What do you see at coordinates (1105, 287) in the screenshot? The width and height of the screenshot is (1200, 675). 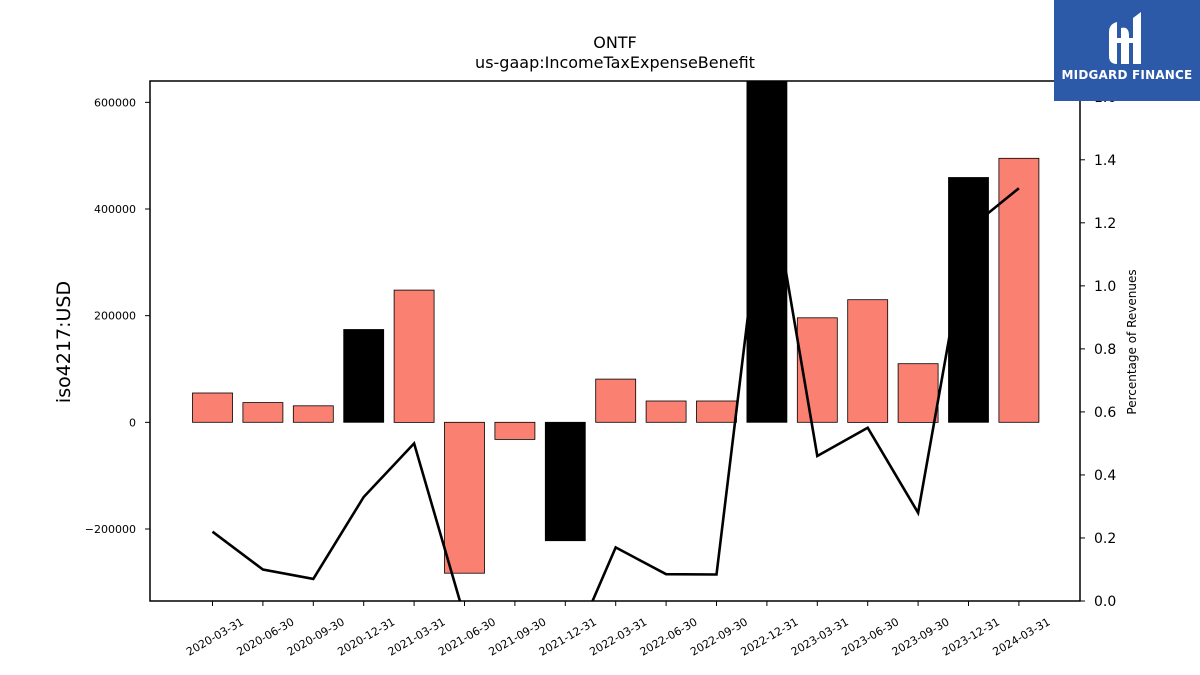 I see `y2-tick-label: 1.0` at bounding box center [1105, 287].